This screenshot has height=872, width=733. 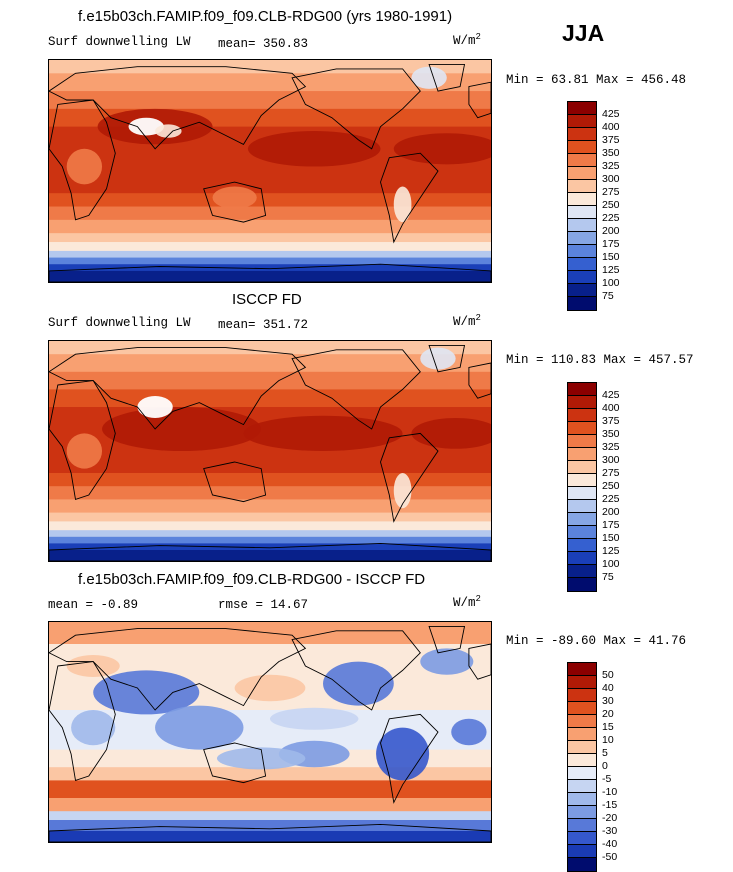 I want to click on panel2-variable-label: Surf downwelling LW, so click(x=119, y=323).